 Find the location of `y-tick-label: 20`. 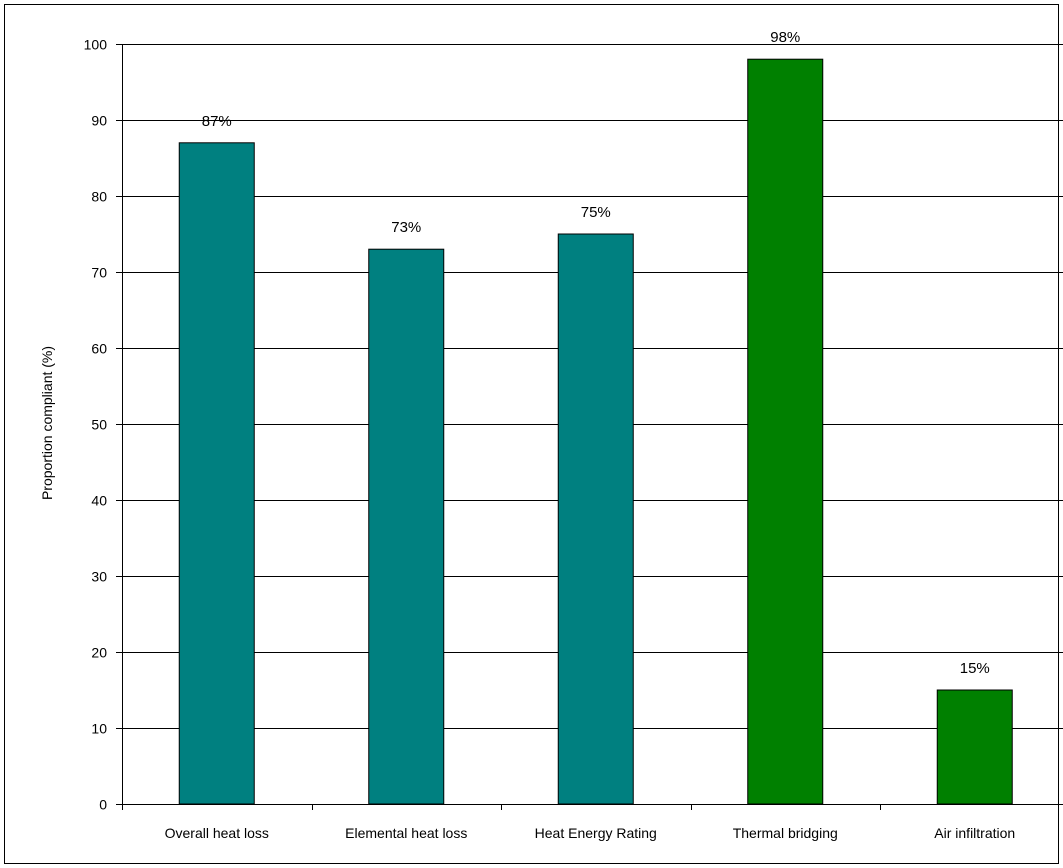

y-tick-label: 20 is located at coordinates (99, 653).